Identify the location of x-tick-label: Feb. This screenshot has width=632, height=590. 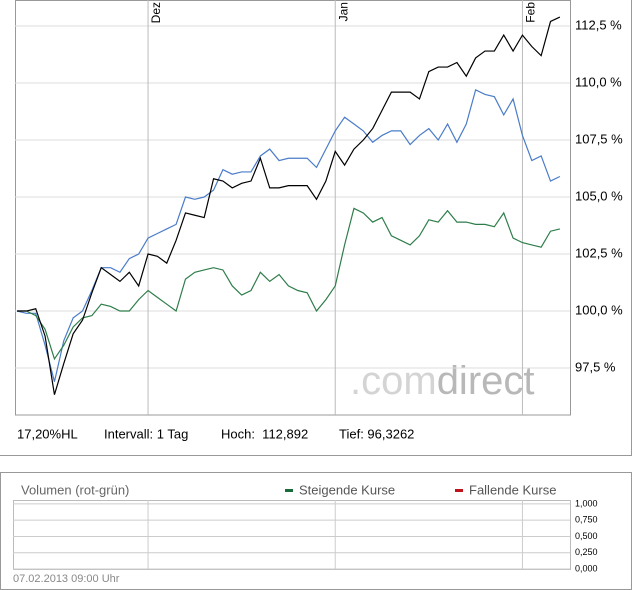
(531, 12).